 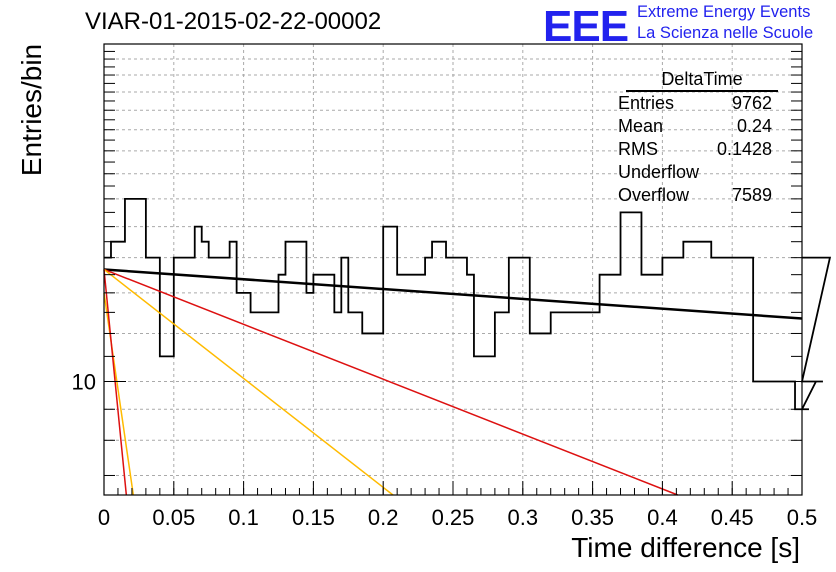 What do you see at coordinates (586, 26) in the screenshot?
I see `eee-logo: EEE` at bounding box center [586, 26].